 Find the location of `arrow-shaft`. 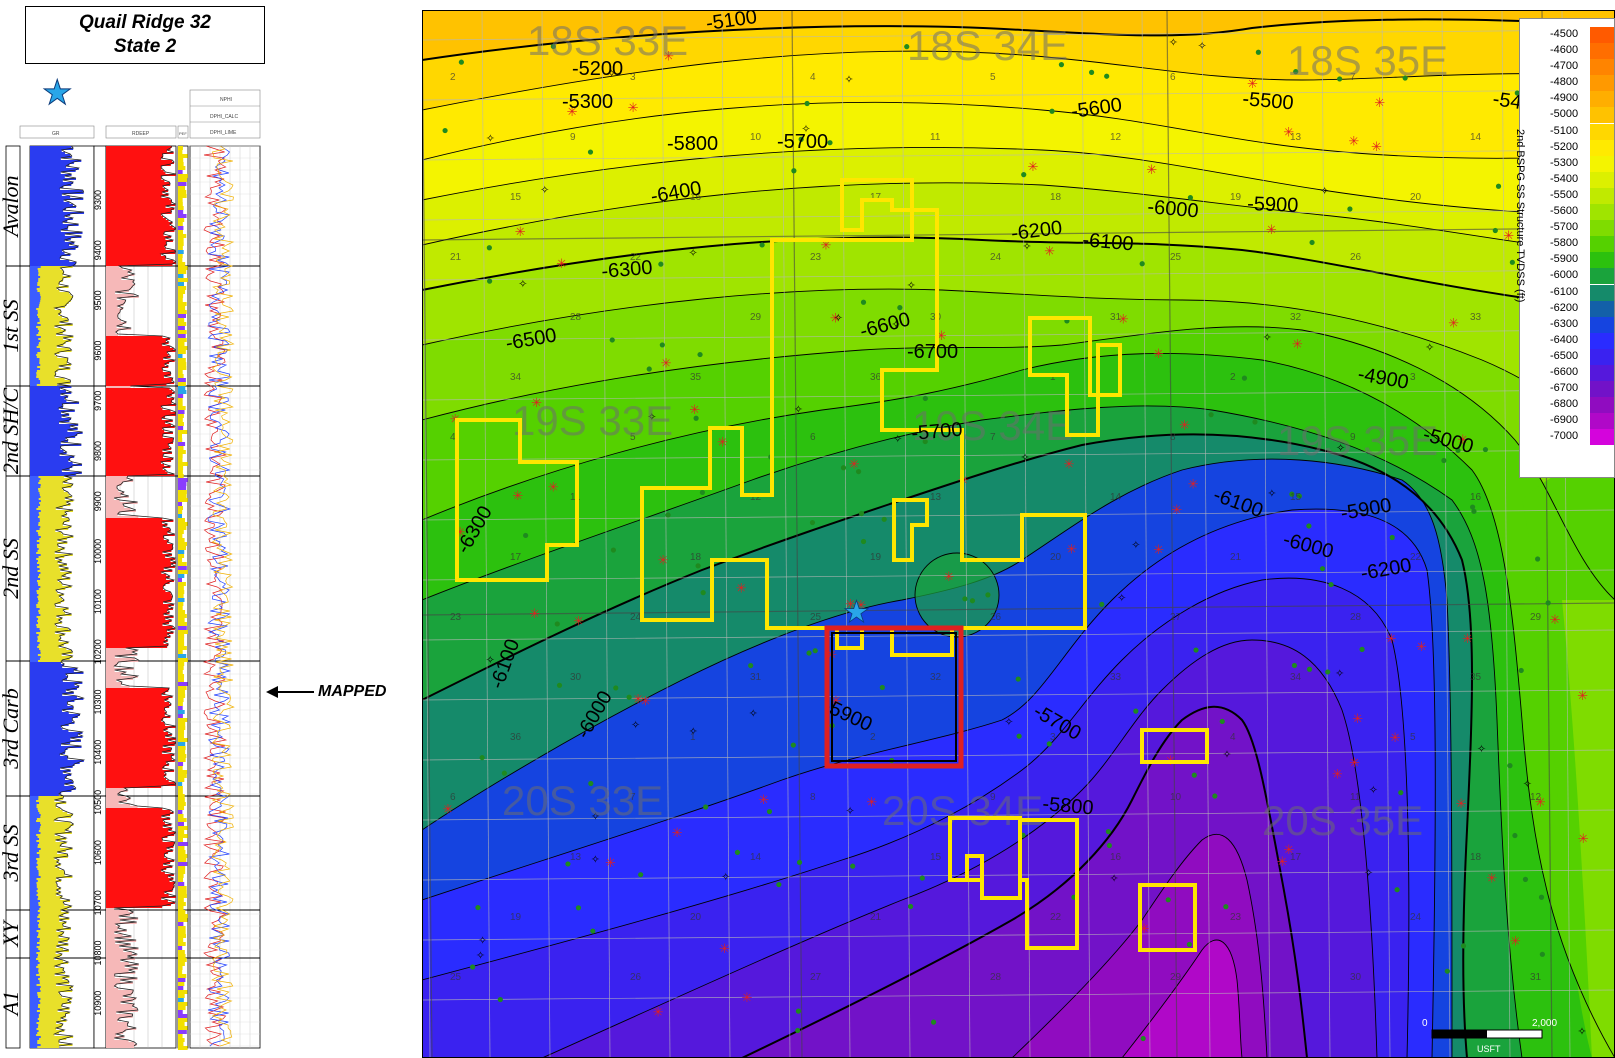

arrow-shaft is located at coordinates (291, 692).